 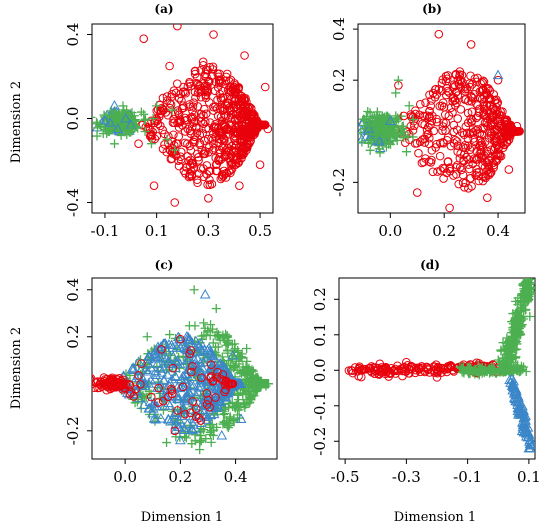 What do you see at coordinates (513, 383) in the screenshot?
I see `triangle-point-series3` at bounding box center [513, 383].